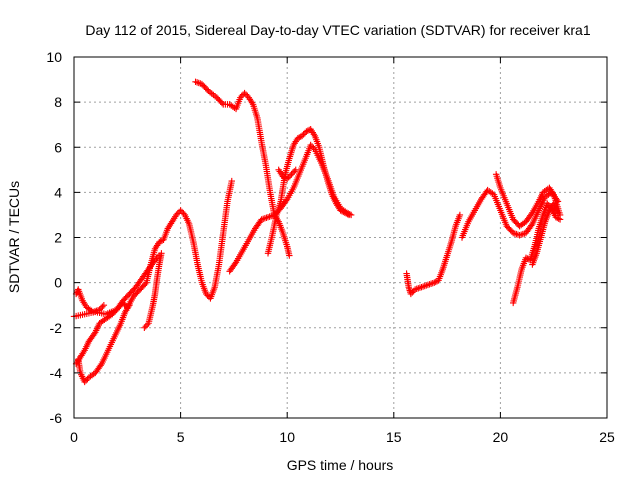  Describe the element at coordinates (607, 437) in the screenshot. I see `x-tick-label: 25` at that location.